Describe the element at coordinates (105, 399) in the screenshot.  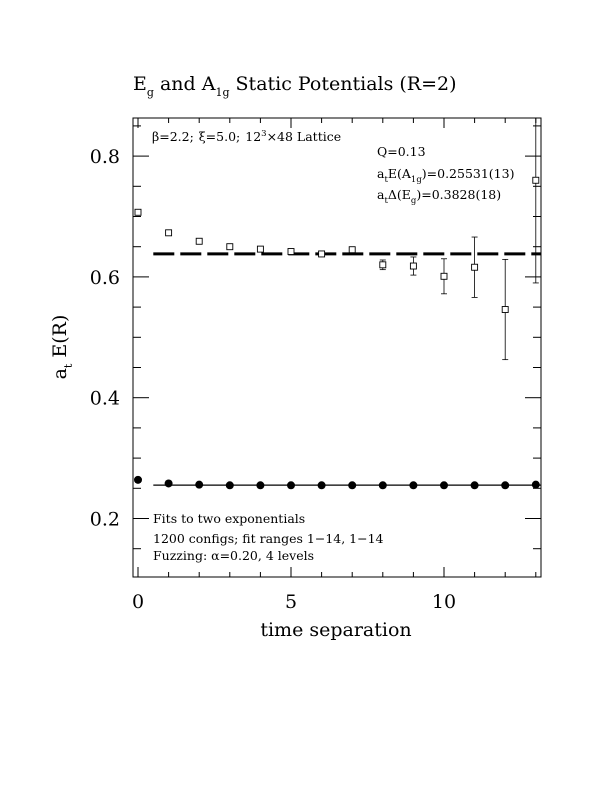
I see `y-tick-label: 0.4` at that location.